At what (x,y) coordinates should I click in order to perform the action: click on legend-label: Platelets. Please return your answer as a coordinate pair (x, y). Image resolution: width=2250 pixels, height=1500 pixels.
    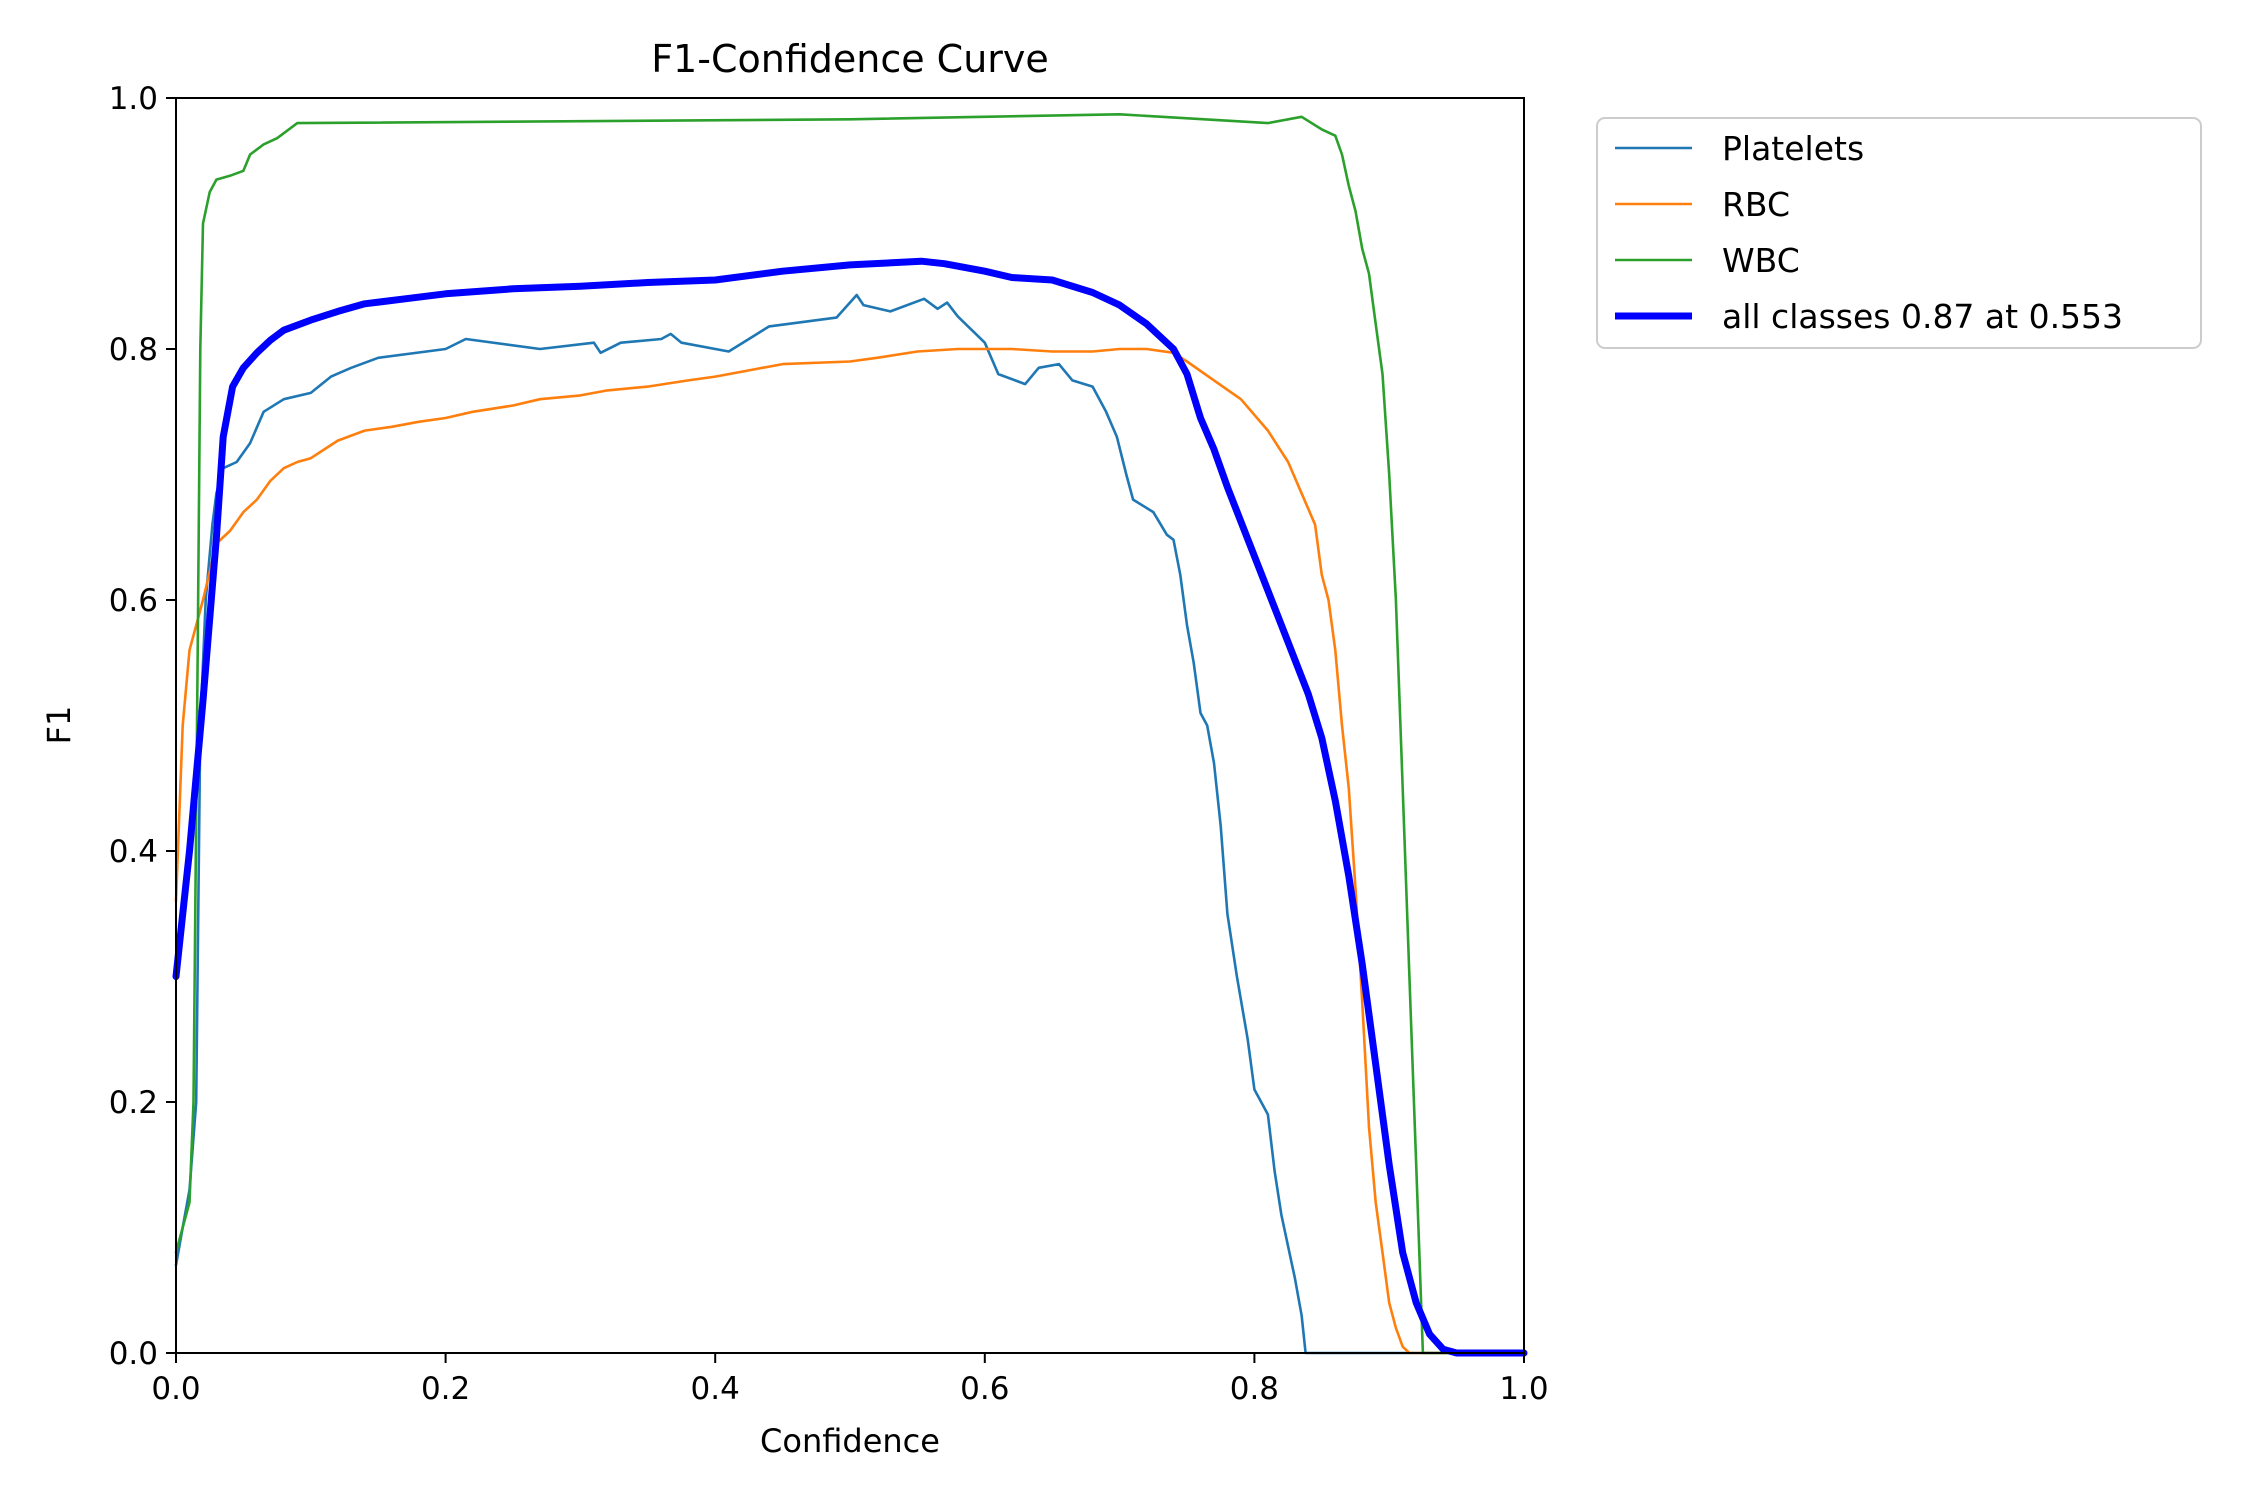
    Looking at the image, I should click on (1793, 148).